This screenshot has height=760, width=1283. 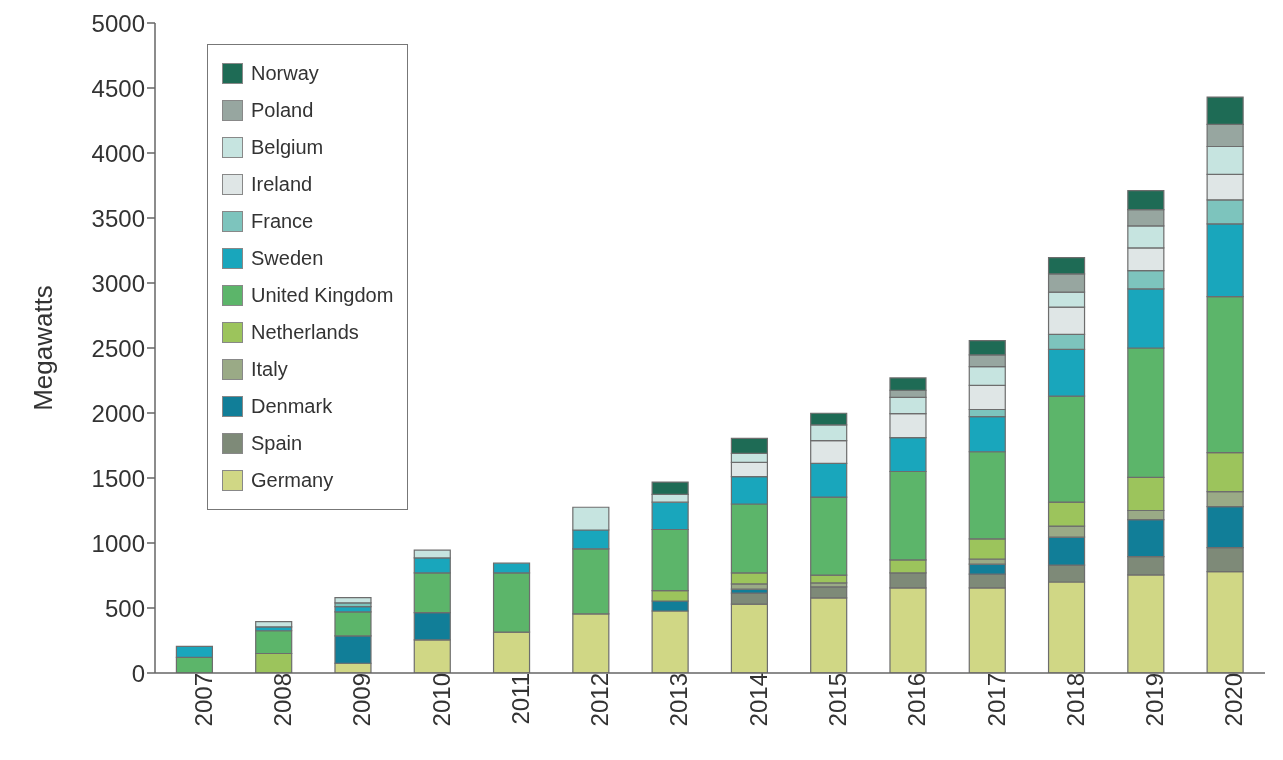 What do you see at coordinates (1155, 700) in the screenshot?
I see `x-tick-label: 2019` at bounding box center [1155, 700].